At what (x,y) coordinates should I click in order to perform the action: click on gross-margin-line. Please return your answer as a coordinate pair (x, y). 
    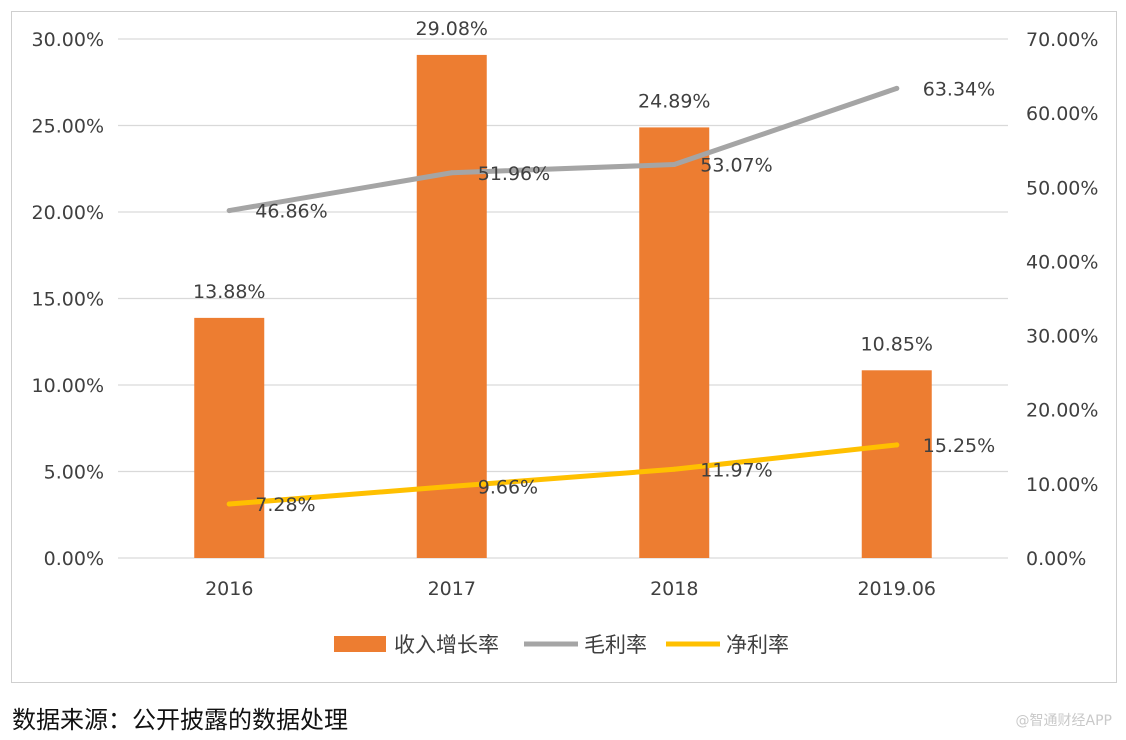
    Looking at the image, I should click on (563, 149).